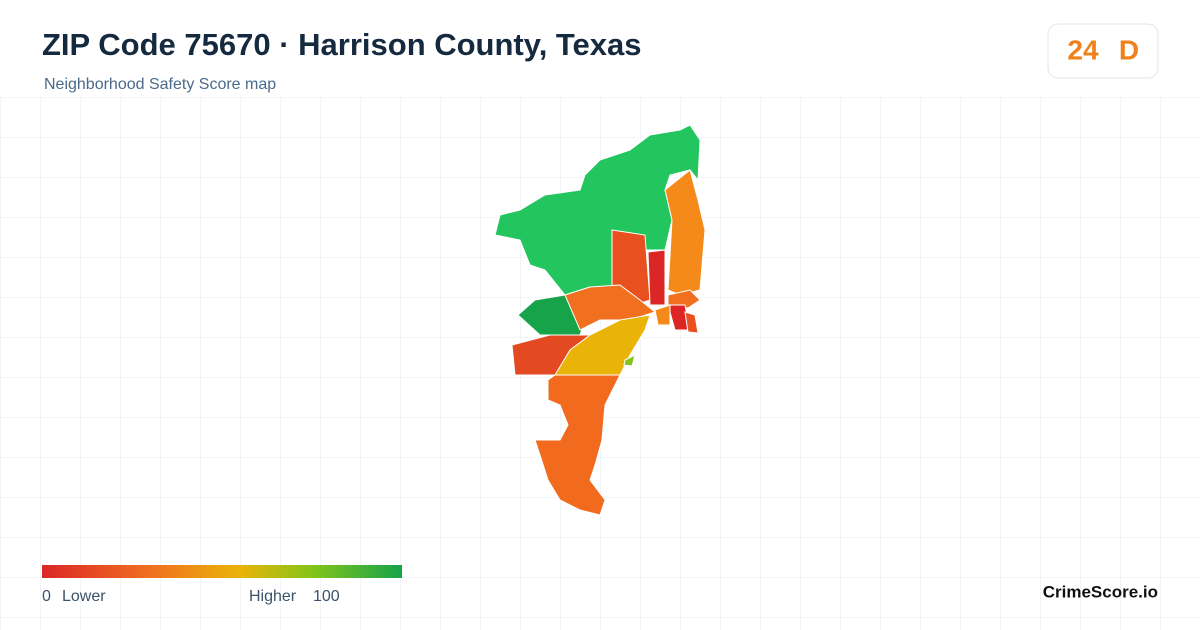 The width and height of the screenshot is (1200, 630). Describe the element at coordinates (160, 84) in the screenshot. I see `subtitle: Neighborhood Safety Score map` at that location.